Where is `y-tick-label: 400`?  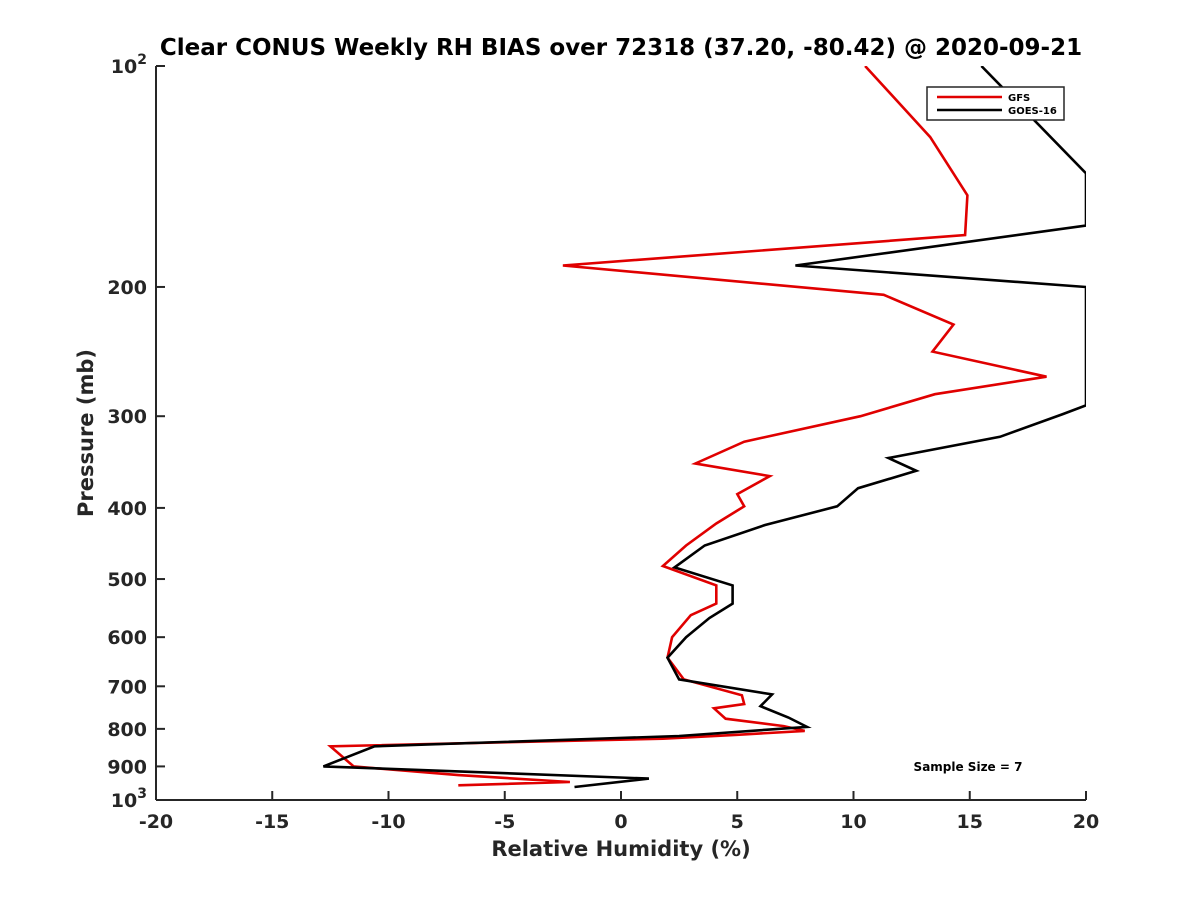
y-tick-label: 400 is located at coordinates (127, 509).